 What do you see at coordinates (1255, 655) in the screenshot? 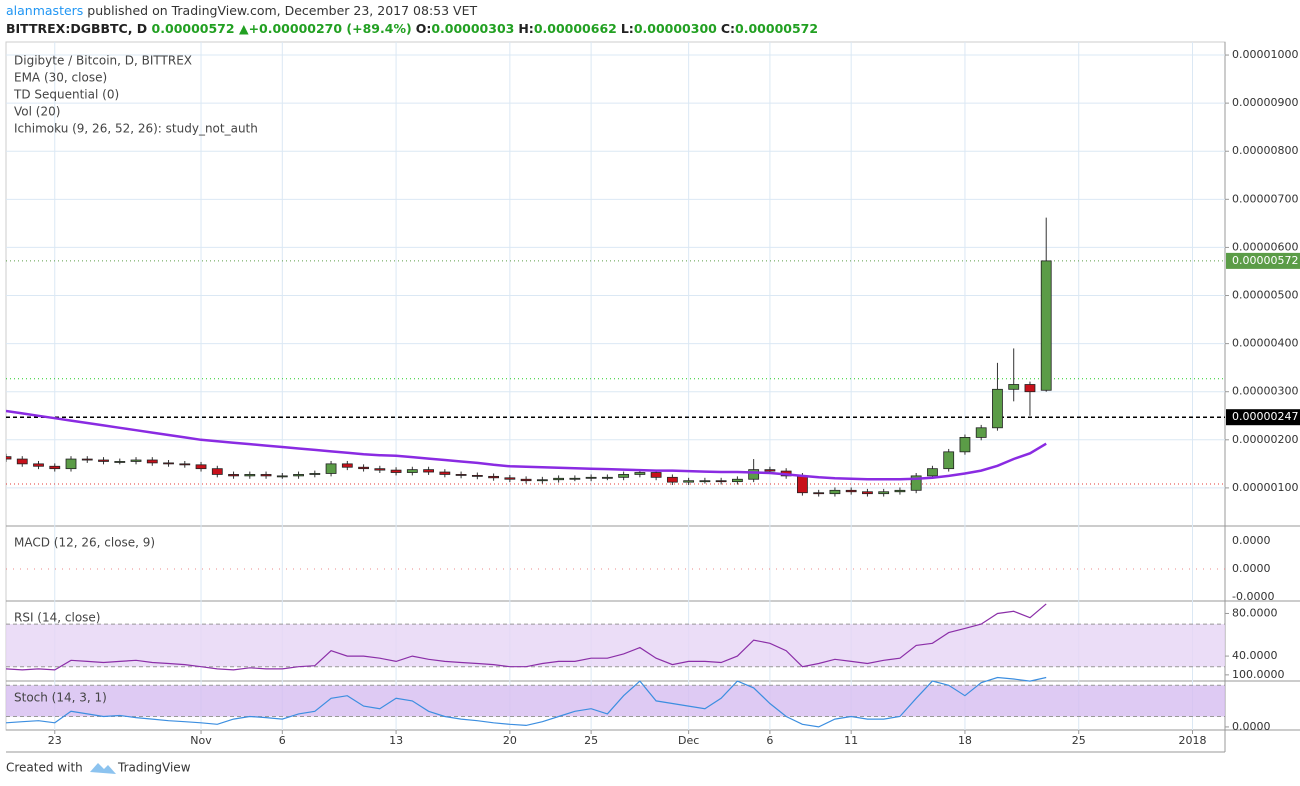
I see `y-tick-label: 40.0000` at bounding box center [1255, 655].